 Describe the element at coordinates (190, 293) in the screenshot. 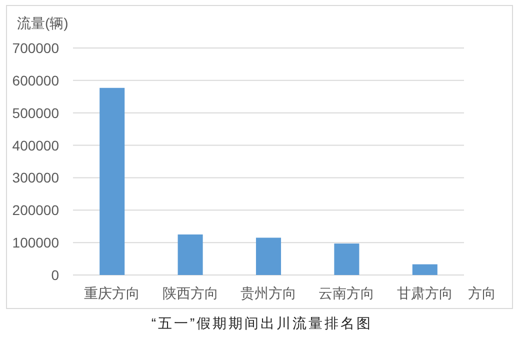

I see `x-tick-label: 陕西方向` at that location.